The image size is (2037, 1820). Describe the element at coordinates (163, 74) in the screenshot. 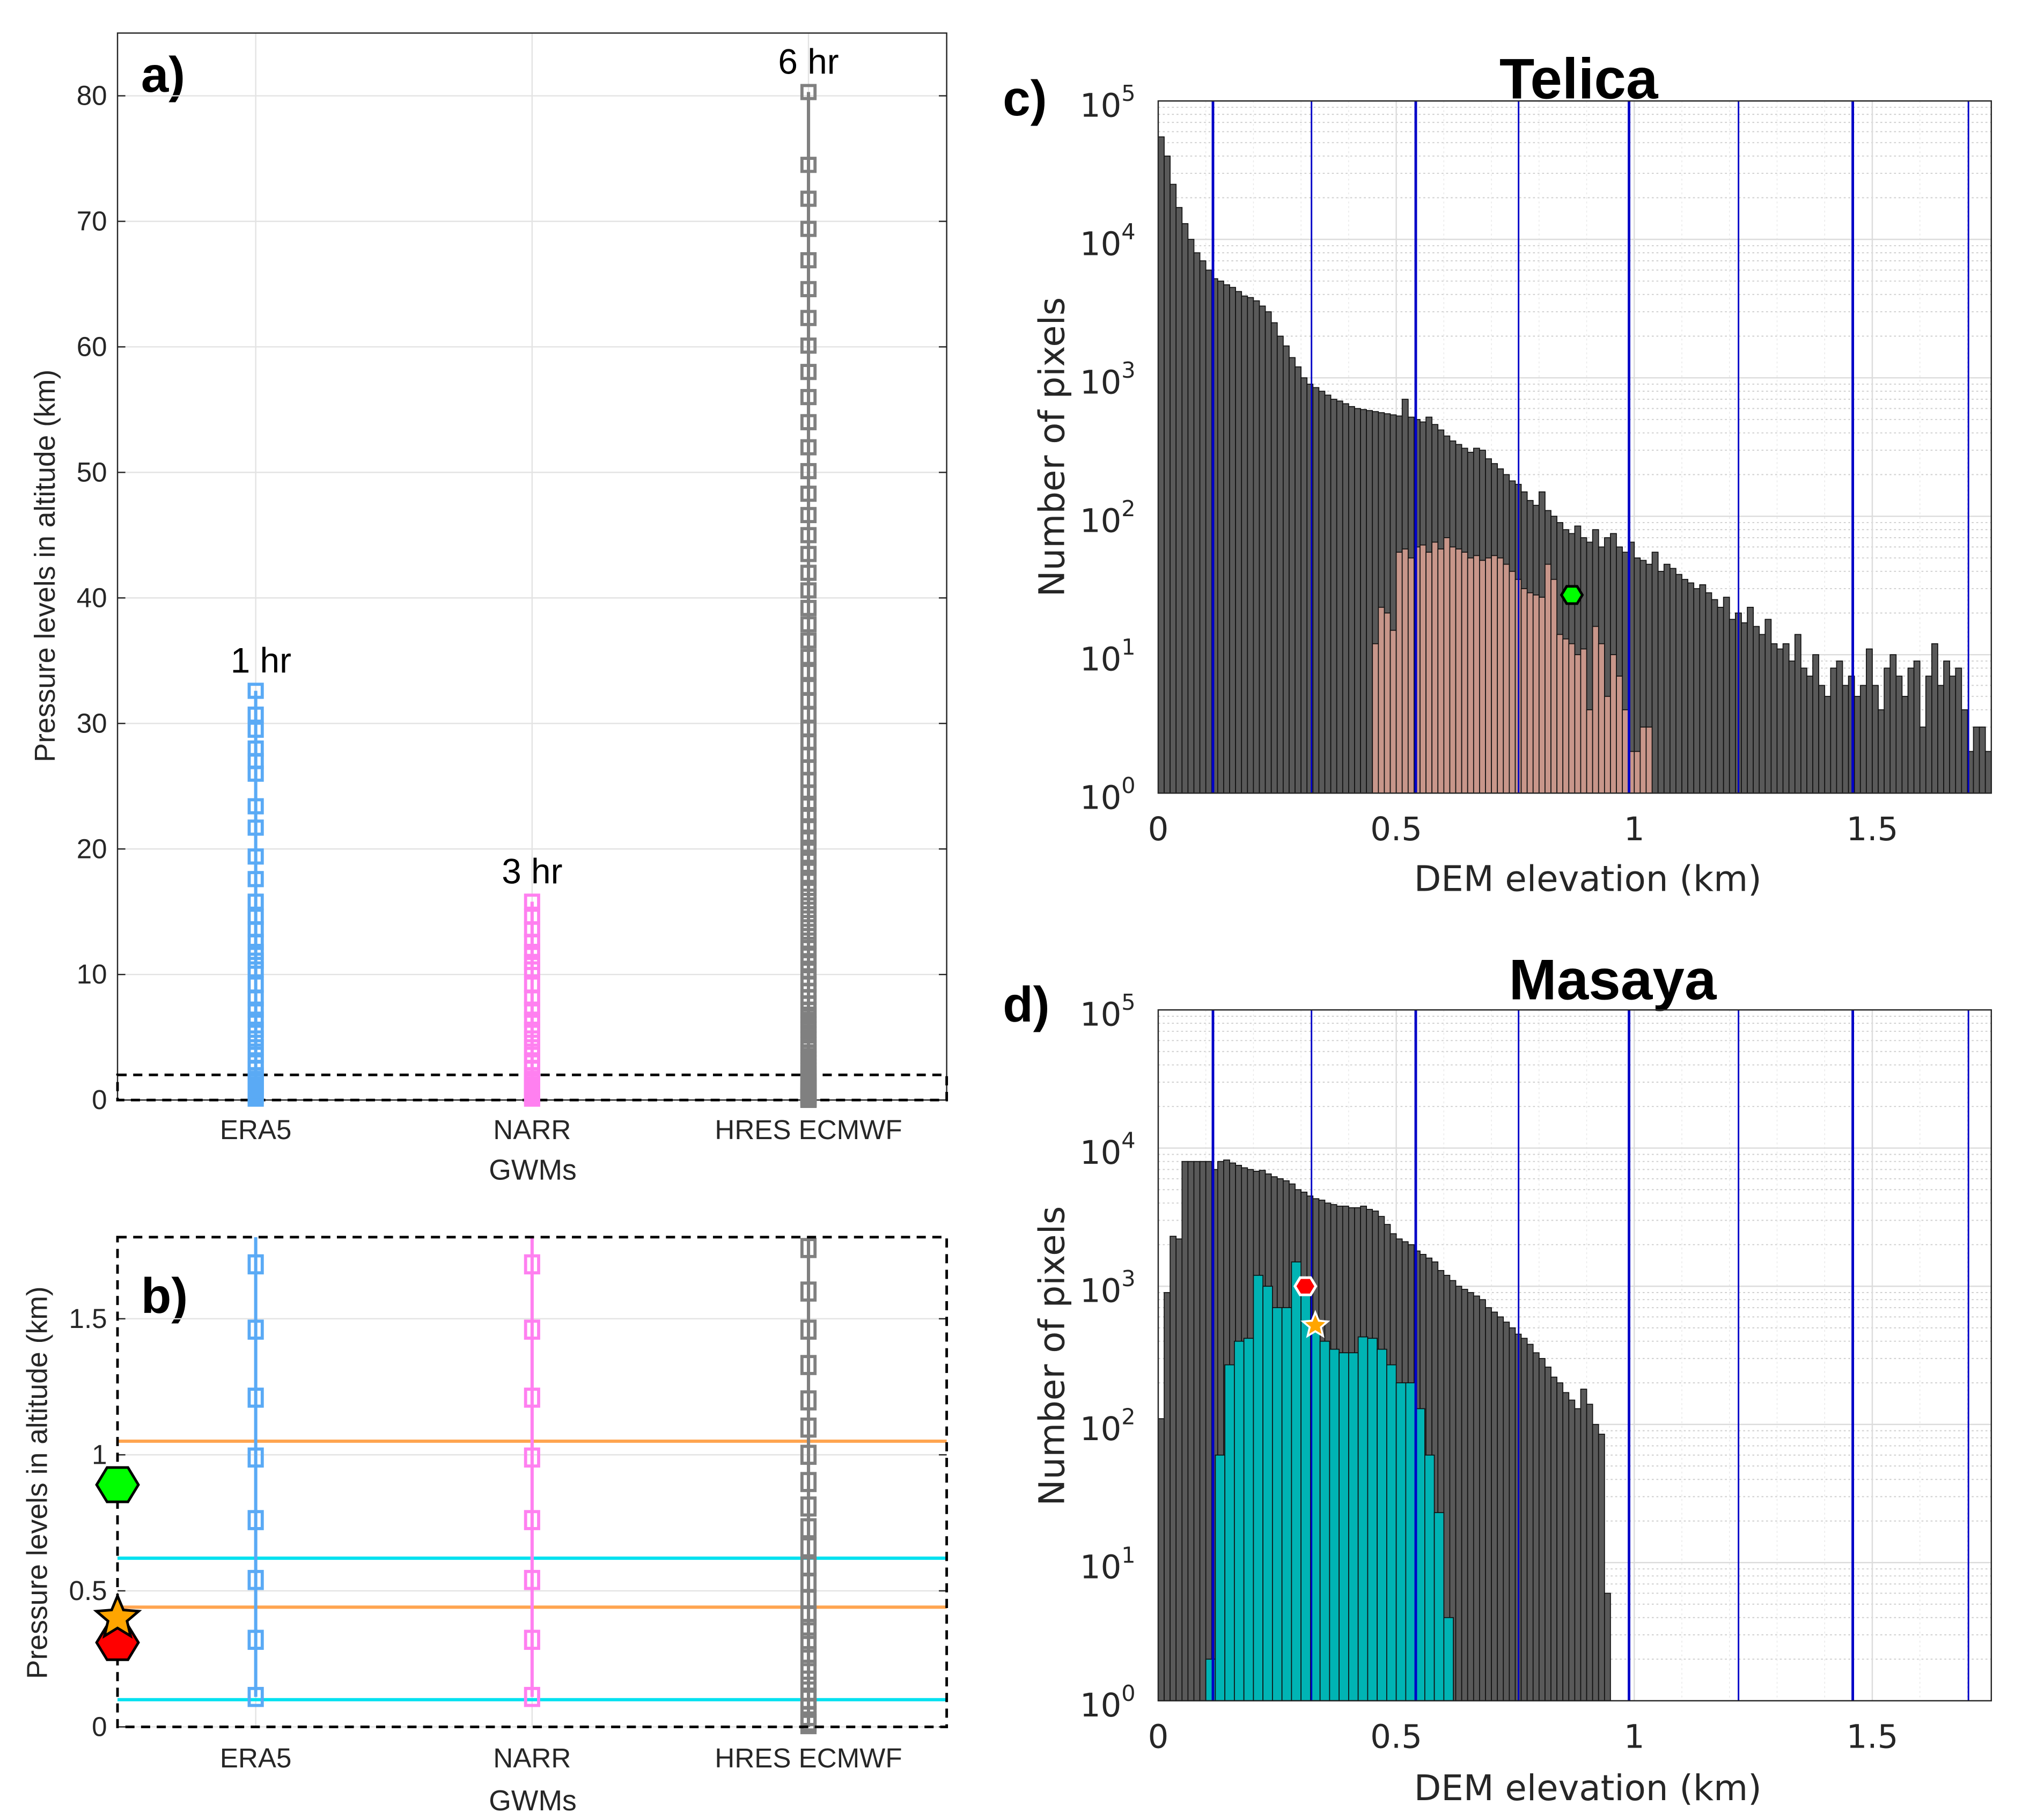

I see `panel-a-label: a)` at that location.